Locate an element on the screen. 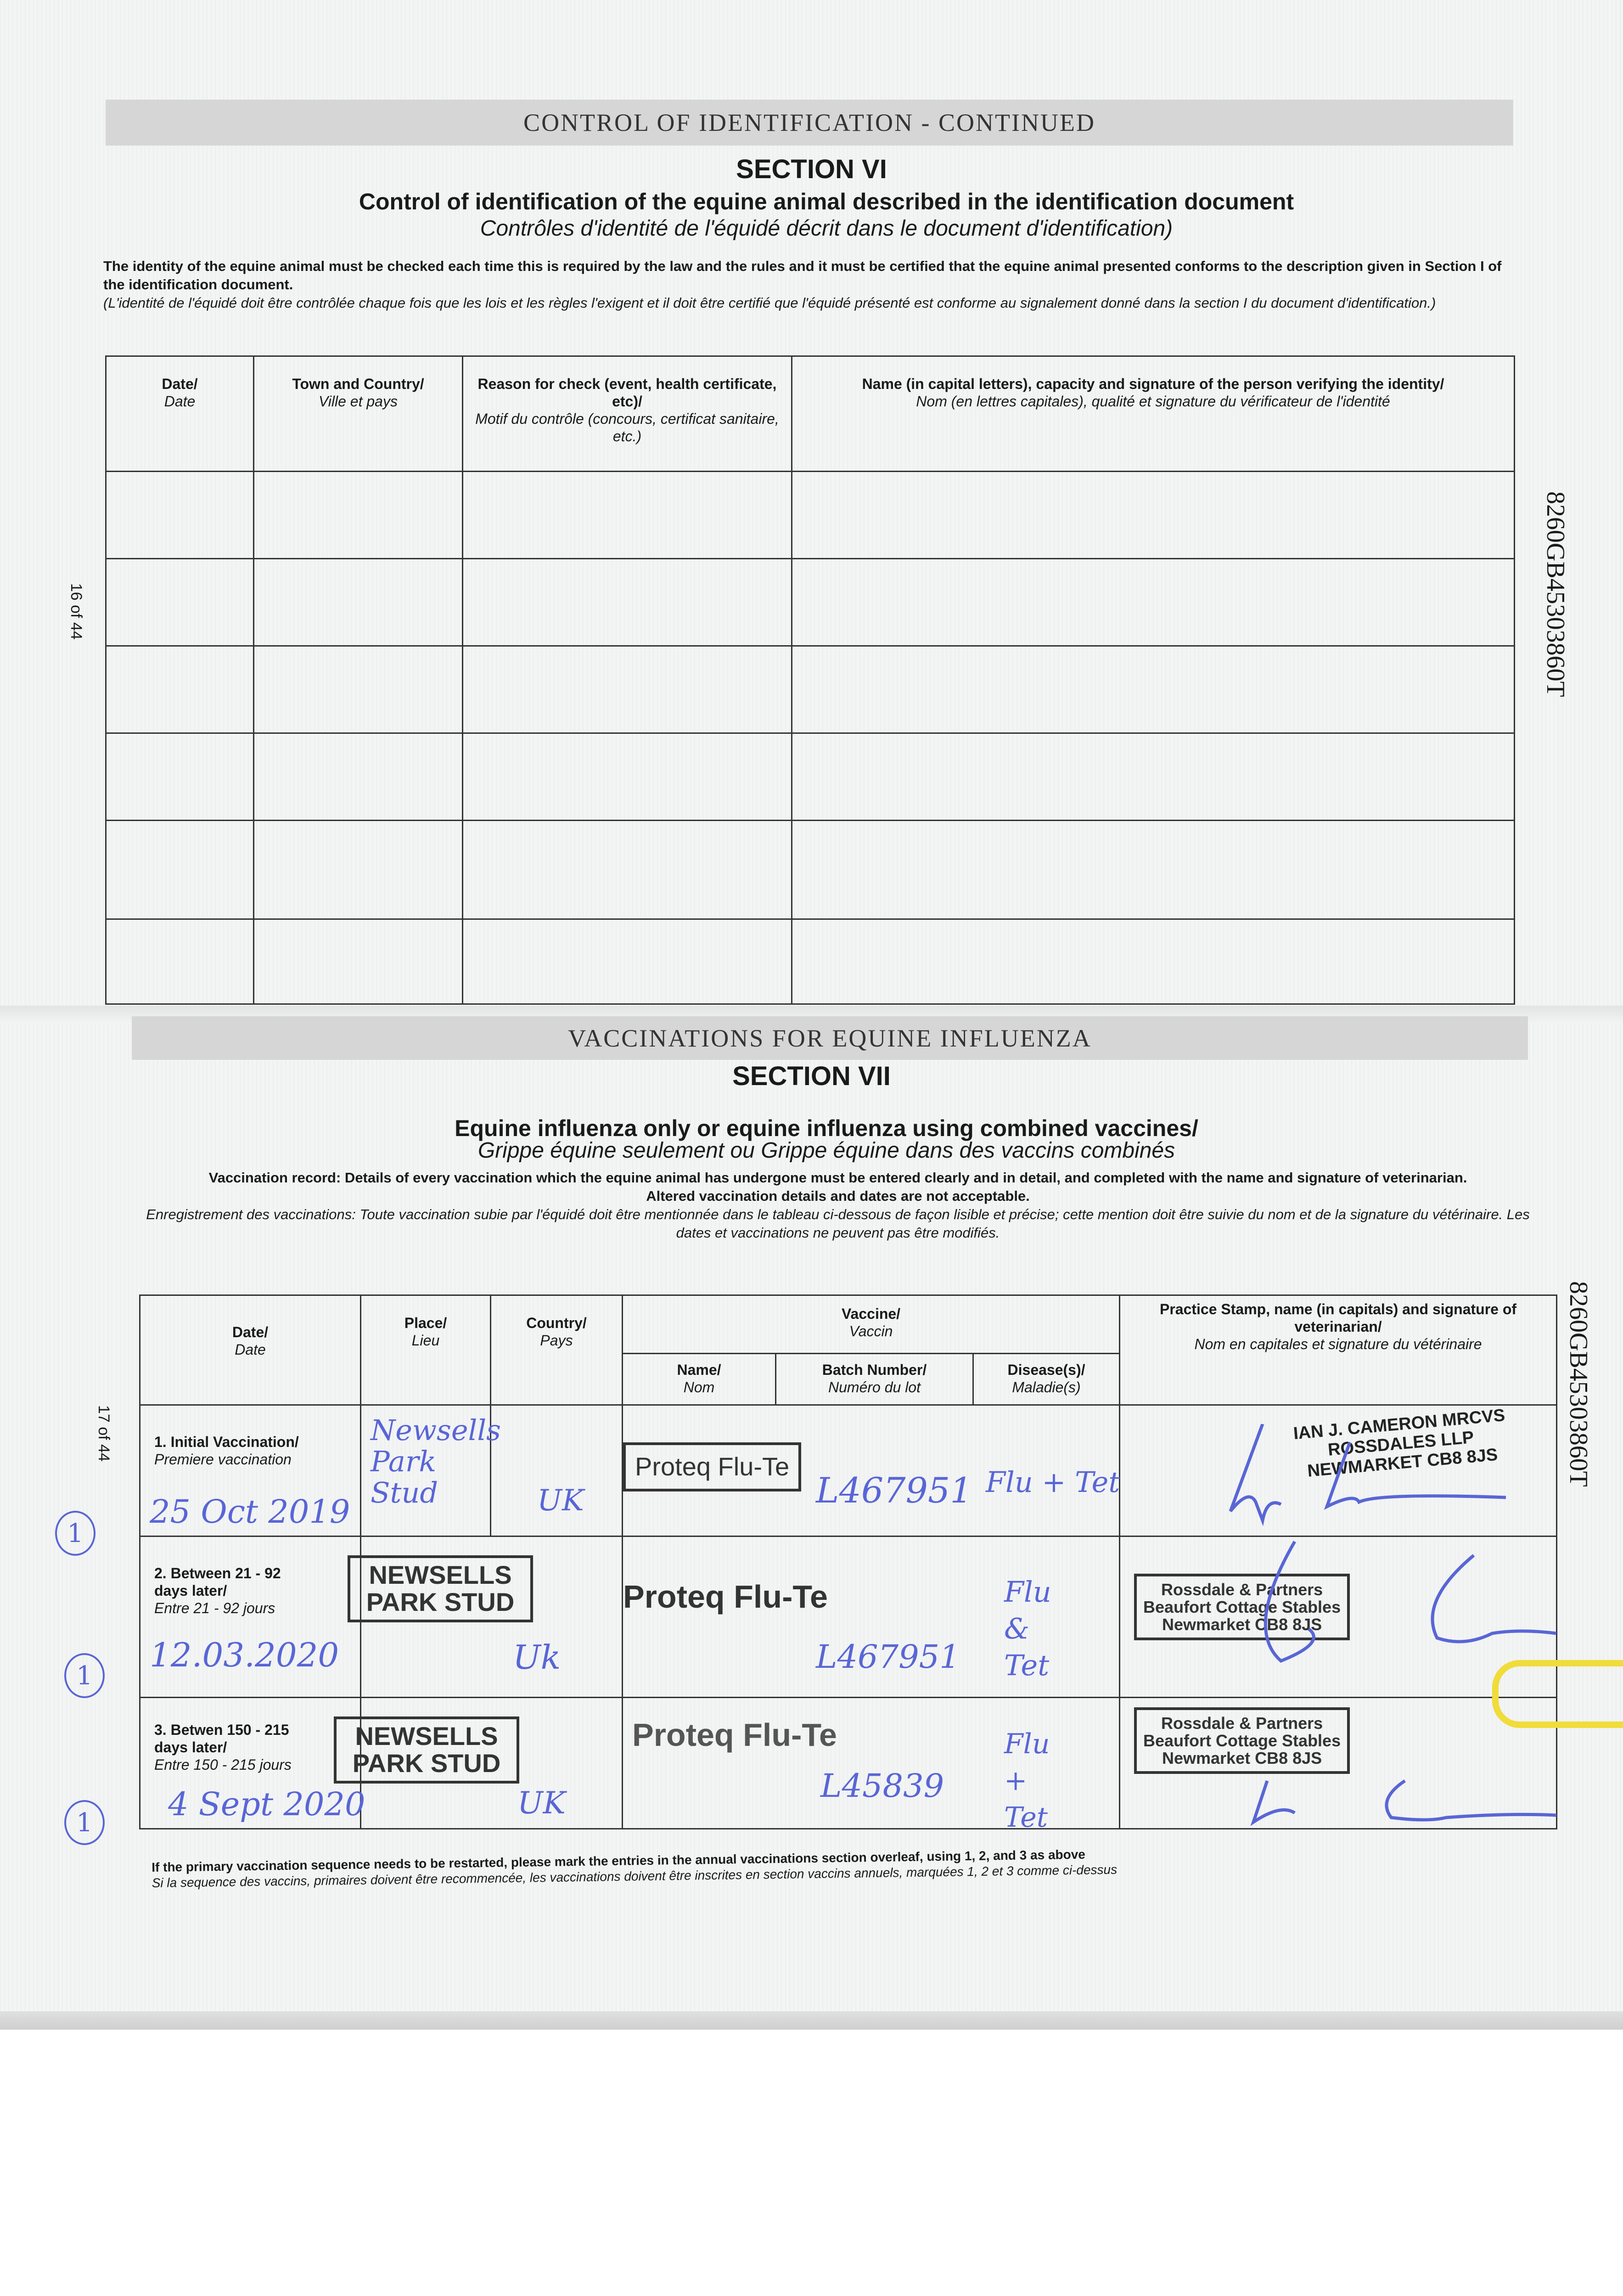 This screenshot has height=2296, width=1623. handwritten-date: 12.03.2020 is located at coordinates (244, 1655).